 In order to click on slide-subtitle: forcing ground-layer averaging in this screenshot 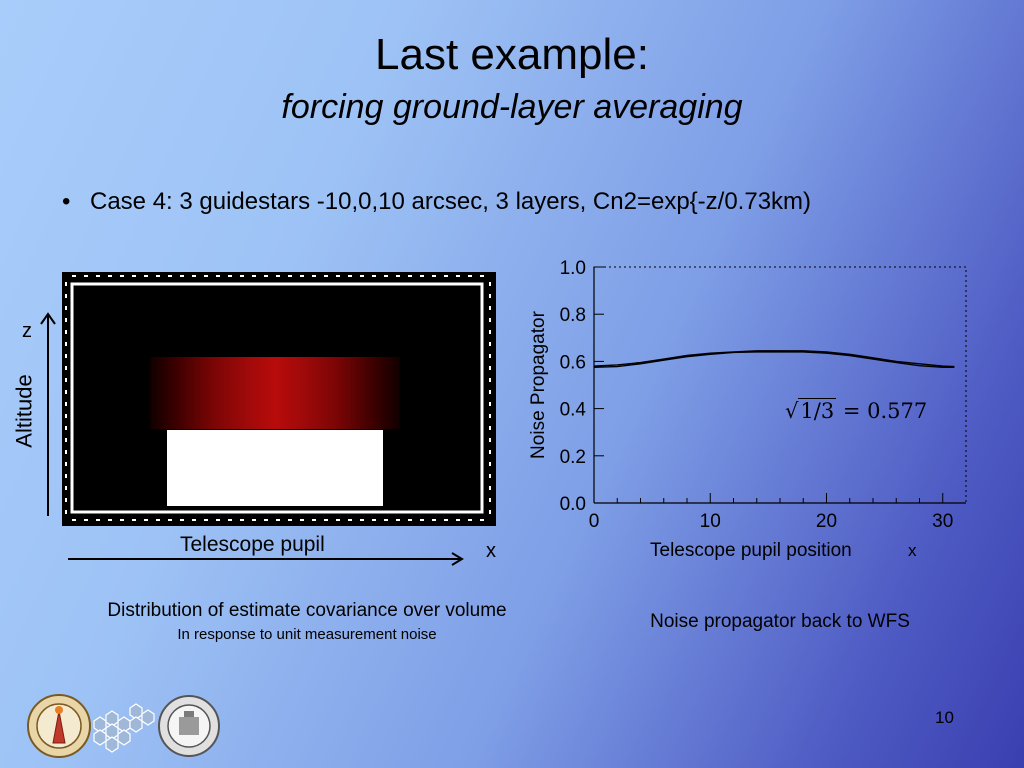, I will do `click(512, 107)`.